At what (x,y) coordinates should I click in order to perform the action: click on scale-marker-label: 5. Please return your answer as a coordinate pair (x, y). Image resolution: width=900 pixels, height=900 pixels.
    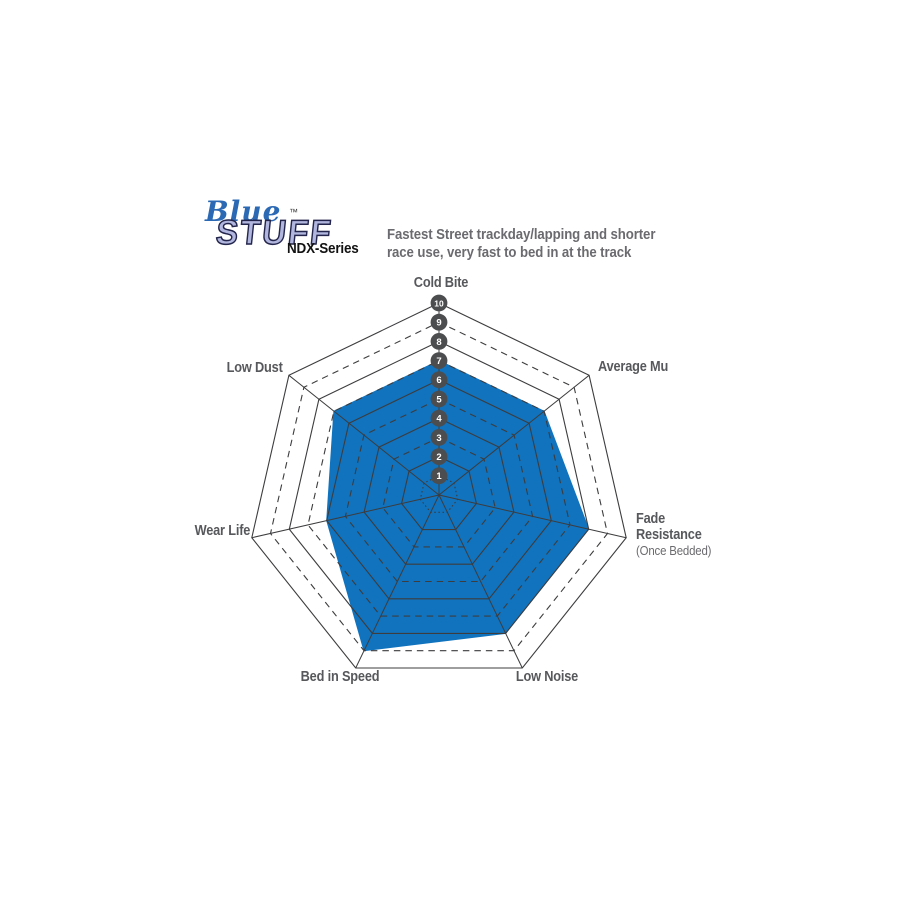
    Looking at the image, I should click on (439, 399).